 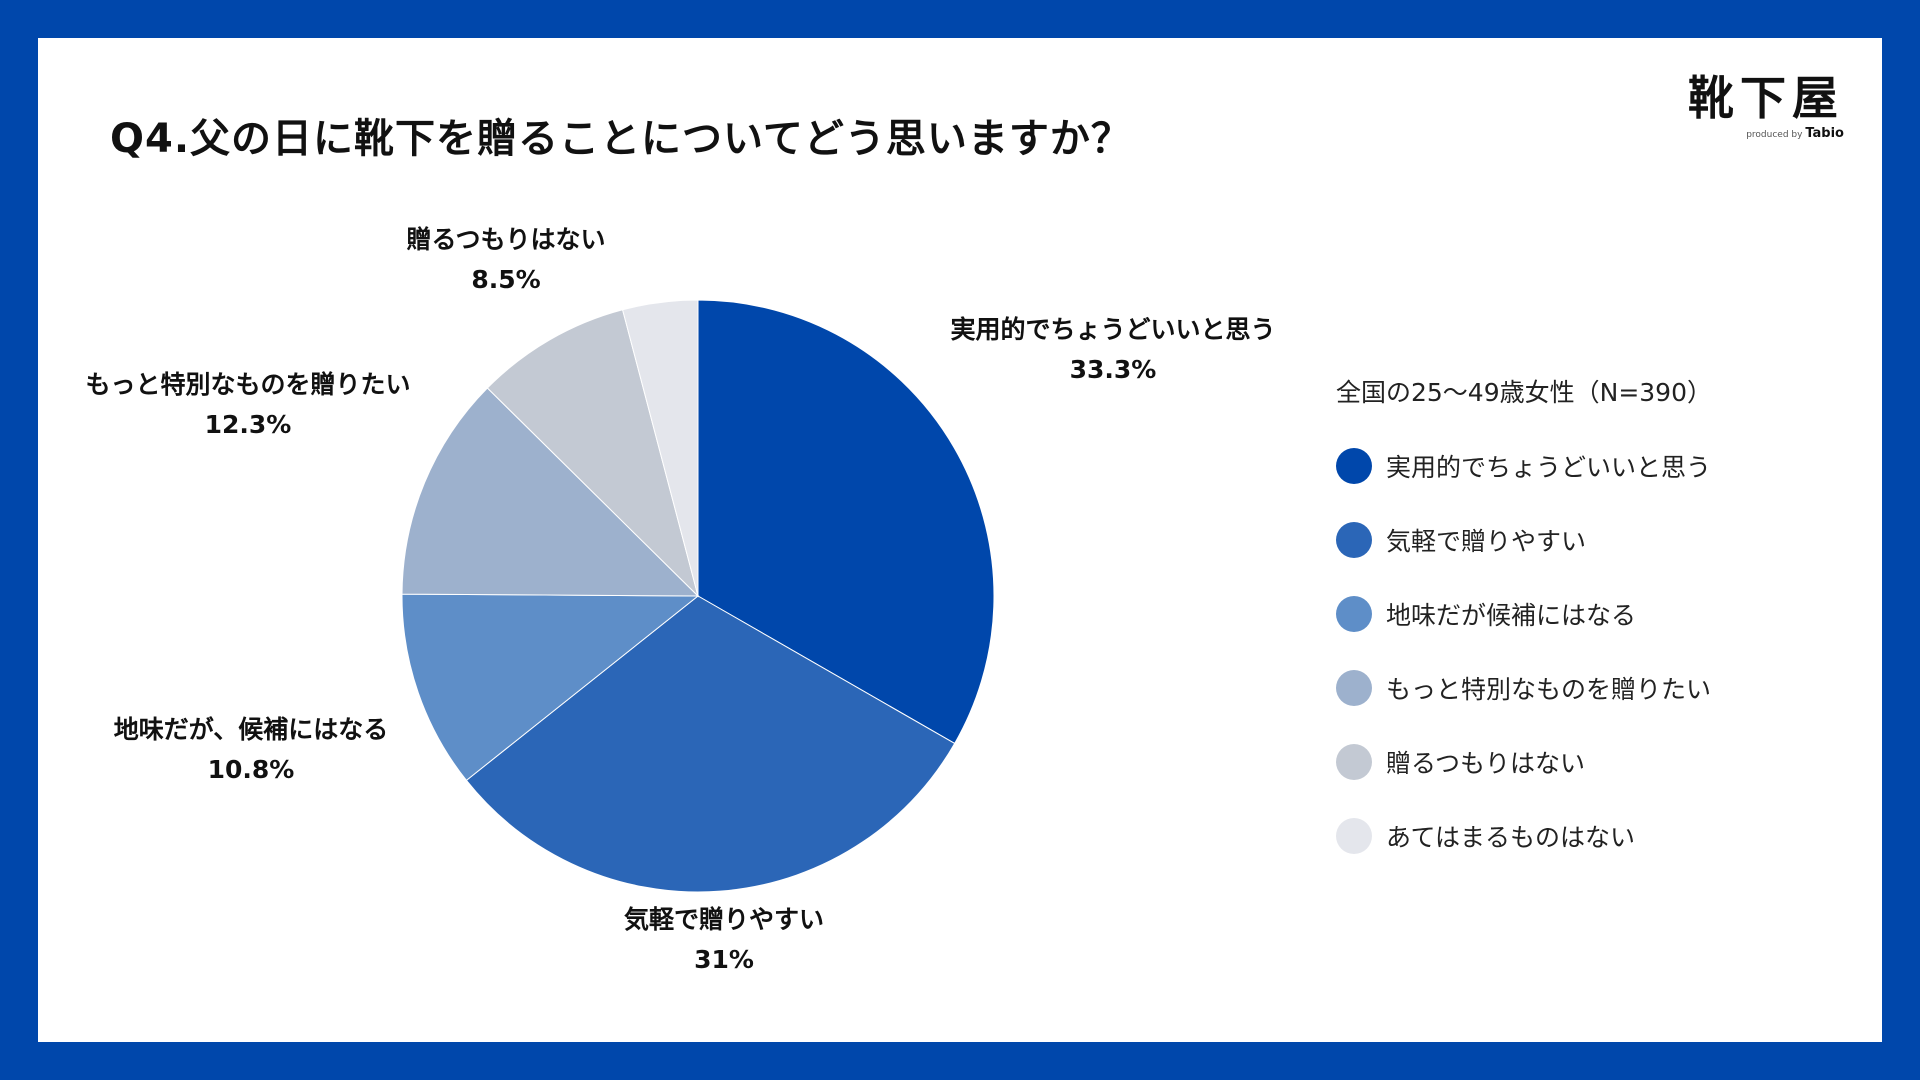 I want to click on legend-item-0: 実用的でちょうどいいと思う, so click(x=1524, y=466).